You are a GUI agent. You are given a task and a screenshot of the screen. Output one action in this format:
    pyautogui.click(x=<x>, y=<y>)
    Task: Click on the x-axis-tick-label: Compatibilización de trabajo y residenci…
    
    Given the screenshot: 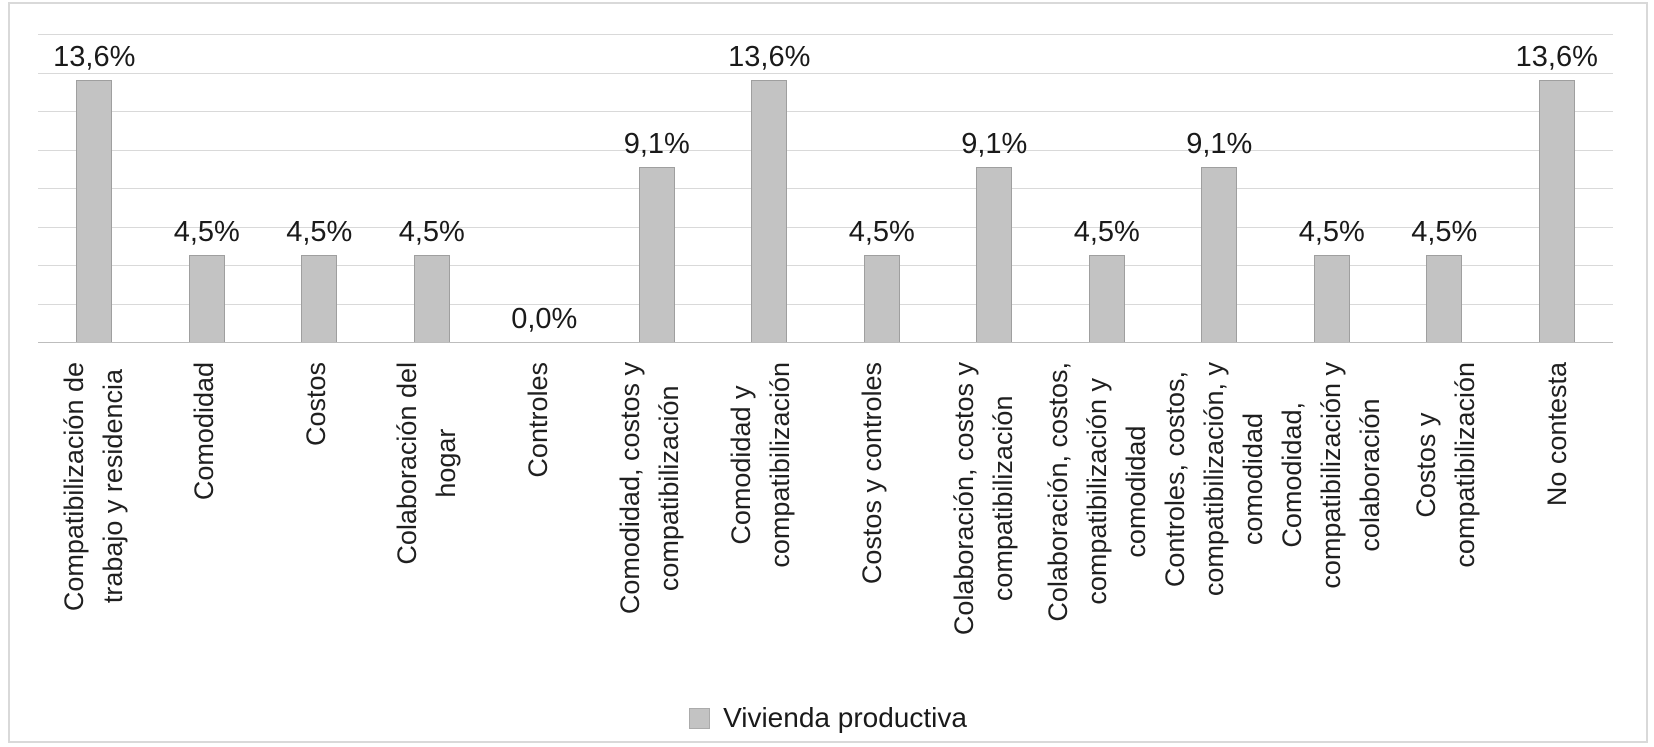 What is the action you would take?
    pyautogui.click(x=93, y=487)
    